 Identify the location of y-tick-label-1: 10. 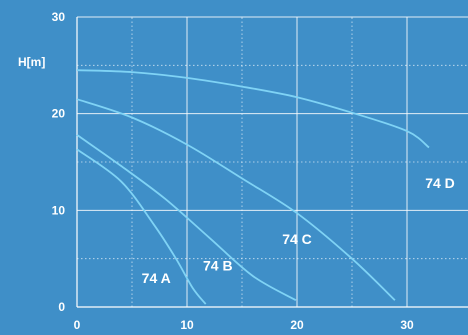
(59, 210).